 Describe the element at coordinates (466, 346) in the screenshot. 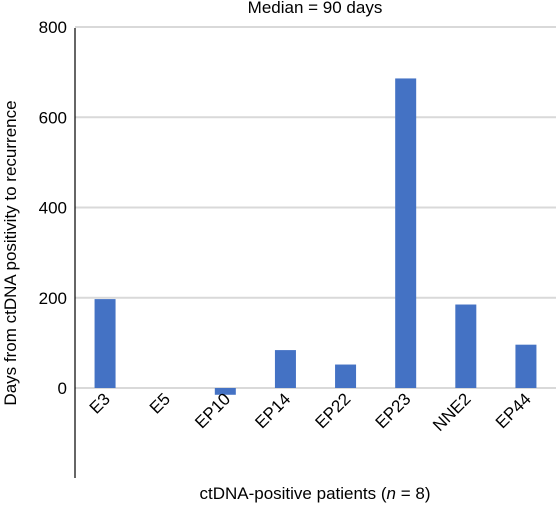

I see `bar-nne2` at that location.